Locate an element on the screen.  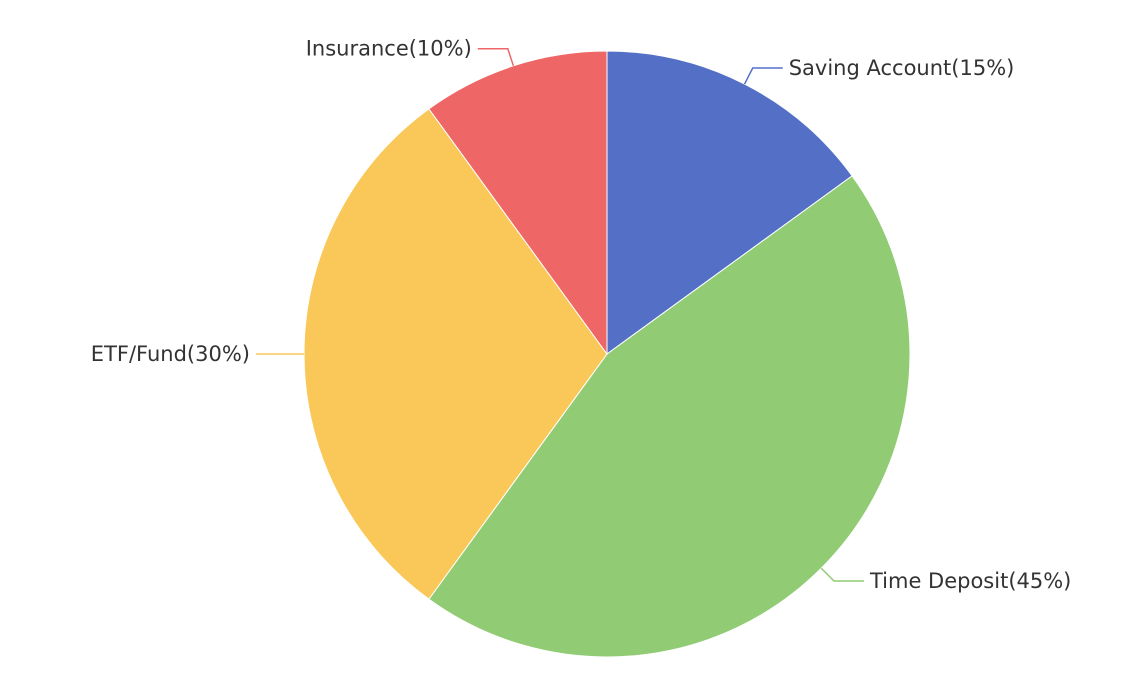
leader-line-insurance is located at coordinates (496, 57).